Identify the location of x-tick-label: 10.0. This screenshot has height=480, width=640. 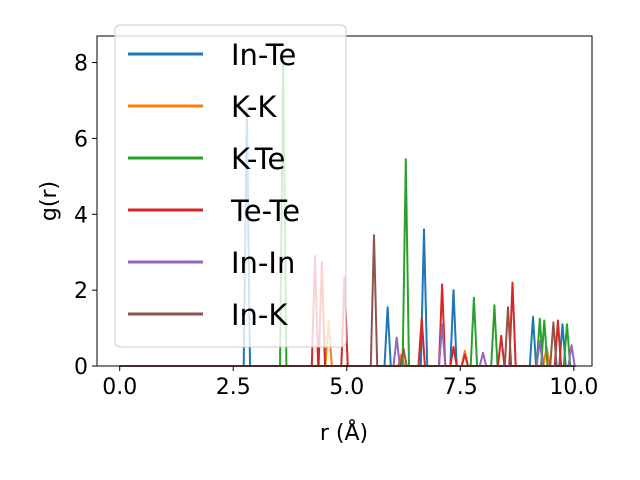
(573, 387).